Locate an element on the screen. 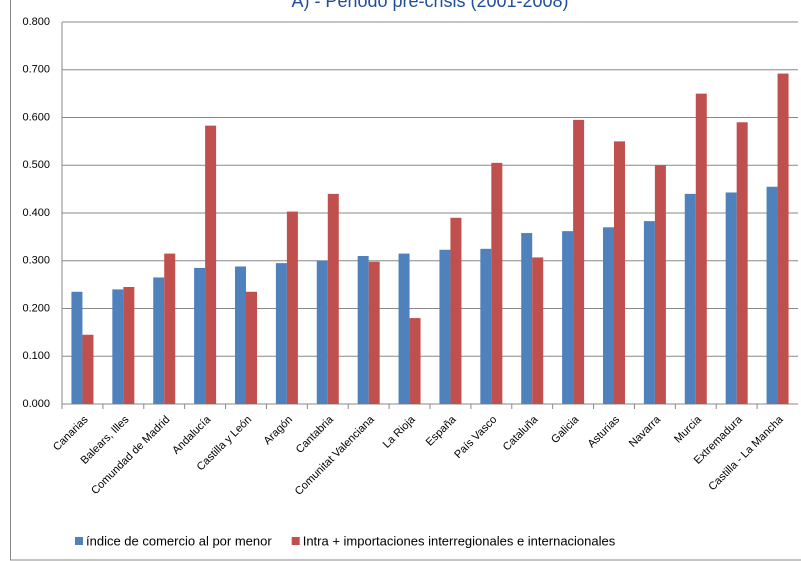 The image size is (801, 561). y-tick-label: 0.600 is located at coordinates (36, 117).